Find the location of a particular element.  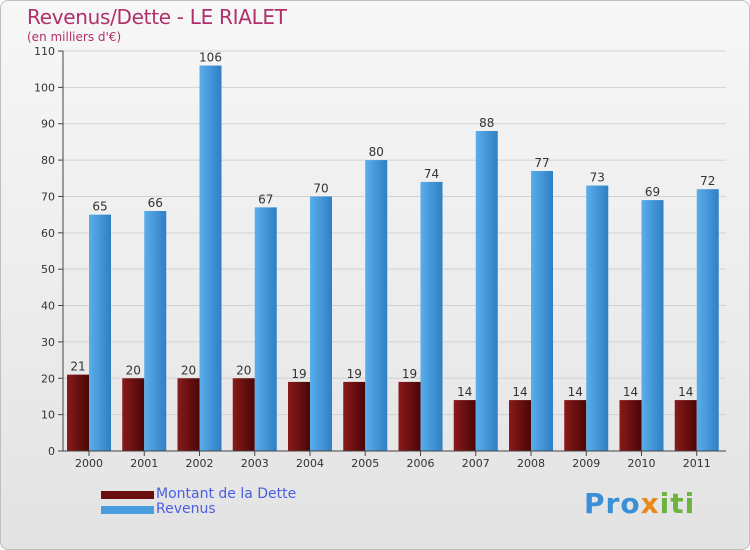

legend-label-dette: Montant de la Dette is located at coordinates (226, 494).